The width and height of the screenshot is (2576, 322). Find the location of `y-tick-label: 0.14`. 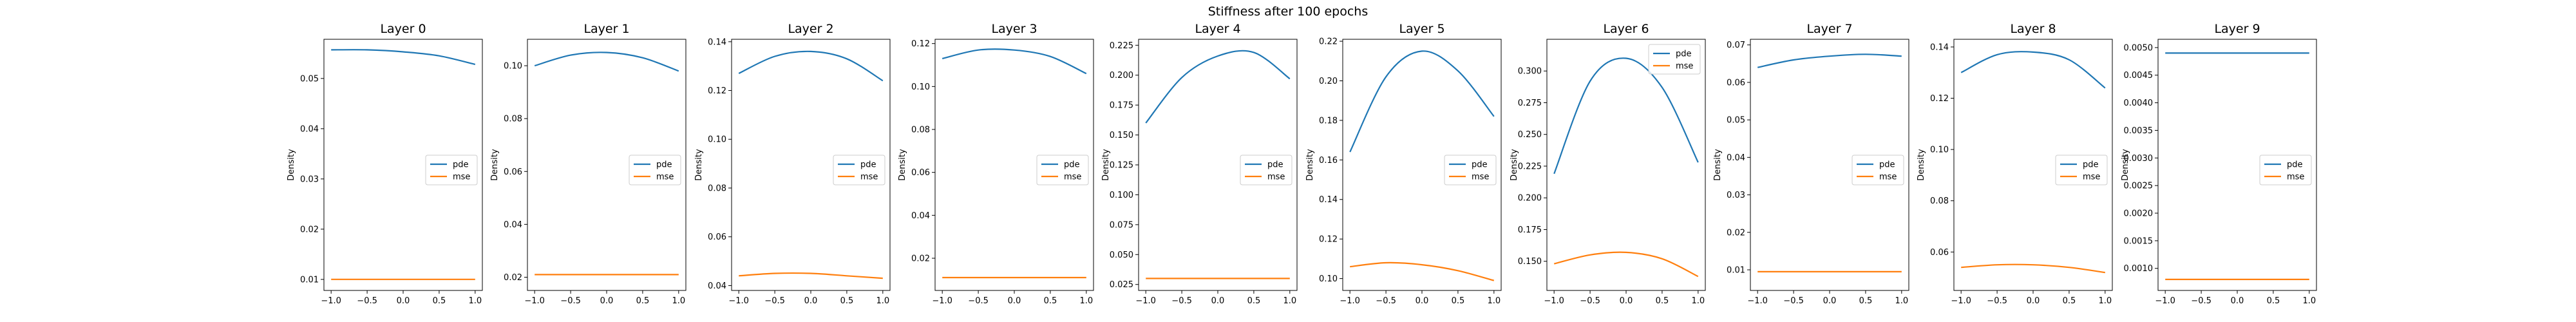

y-tick-label: 0.14 is located at coordinates (717, 42).